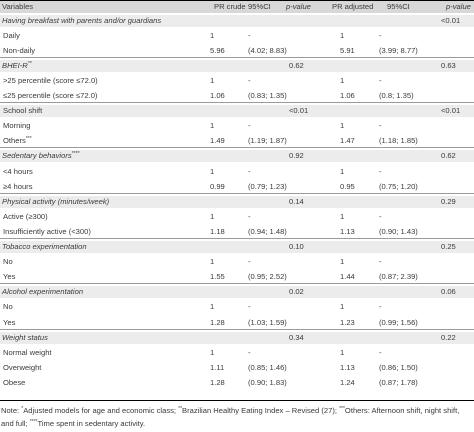 This screenshot has height=432, width=474. I want to click on row-label: ≥4 hours, so click(18, 186).